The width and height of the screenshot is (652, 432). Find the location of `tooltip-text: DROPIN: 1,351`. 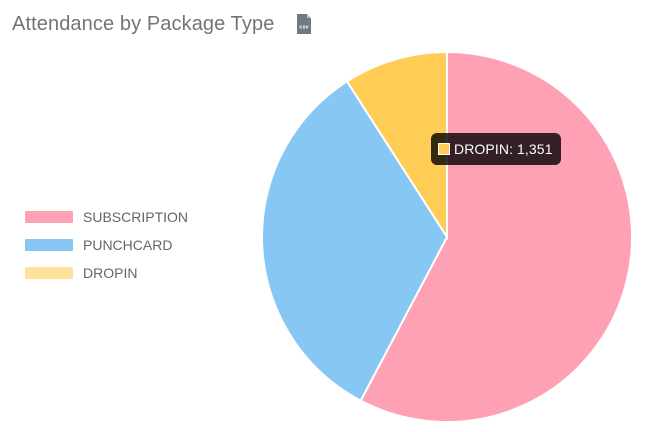

tooltip-text: DROPIN: 1,351 is located at coordinates (503, 149).